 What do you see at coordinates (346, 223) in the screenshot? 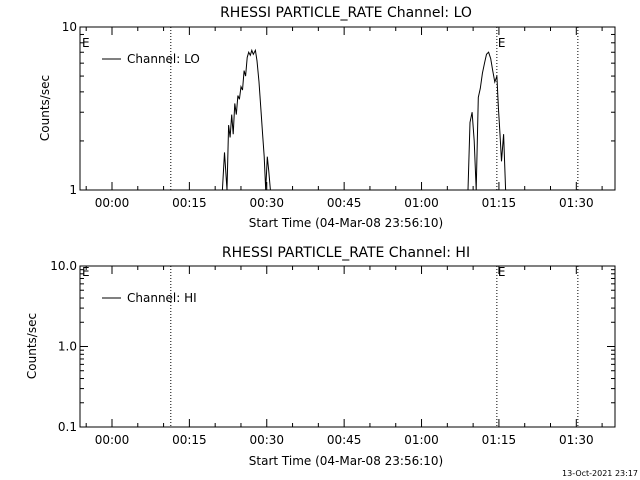
I see `x-axis-label-lo: Start Time (04-Mar-08 23:56:10)` at bounding box center [346, 223].